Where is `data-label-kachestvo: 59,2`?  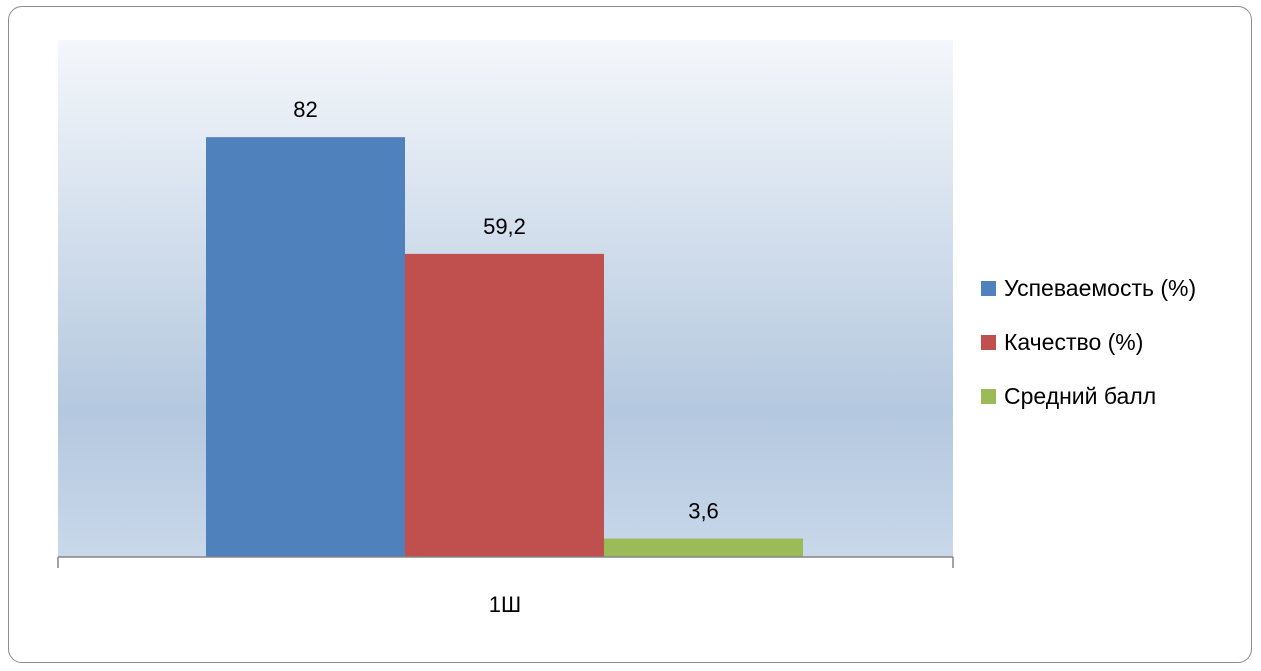 data-label-kachestvo: 59,2 is located at coordinates (504, 226).